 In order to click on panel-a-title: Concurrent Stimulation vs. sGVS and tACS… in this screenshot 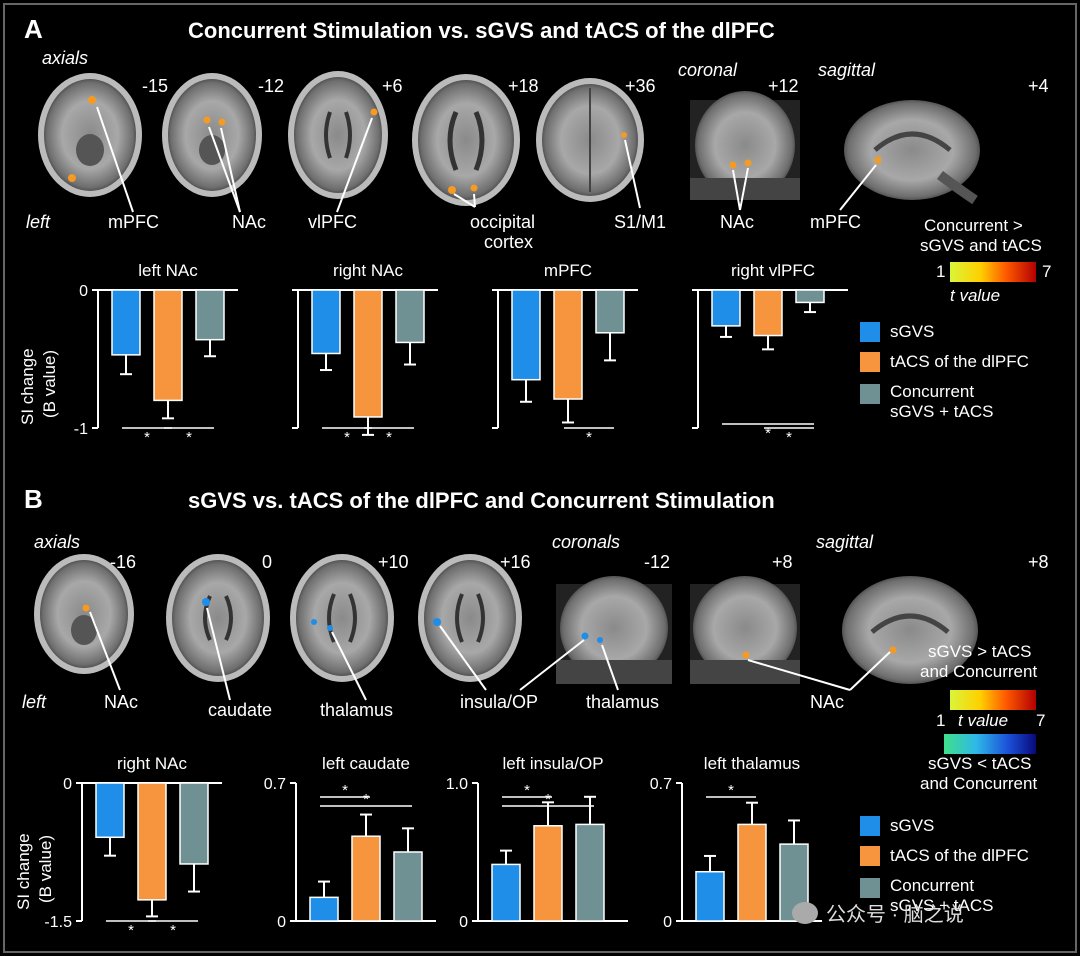, I will do `click(481, 30)`.